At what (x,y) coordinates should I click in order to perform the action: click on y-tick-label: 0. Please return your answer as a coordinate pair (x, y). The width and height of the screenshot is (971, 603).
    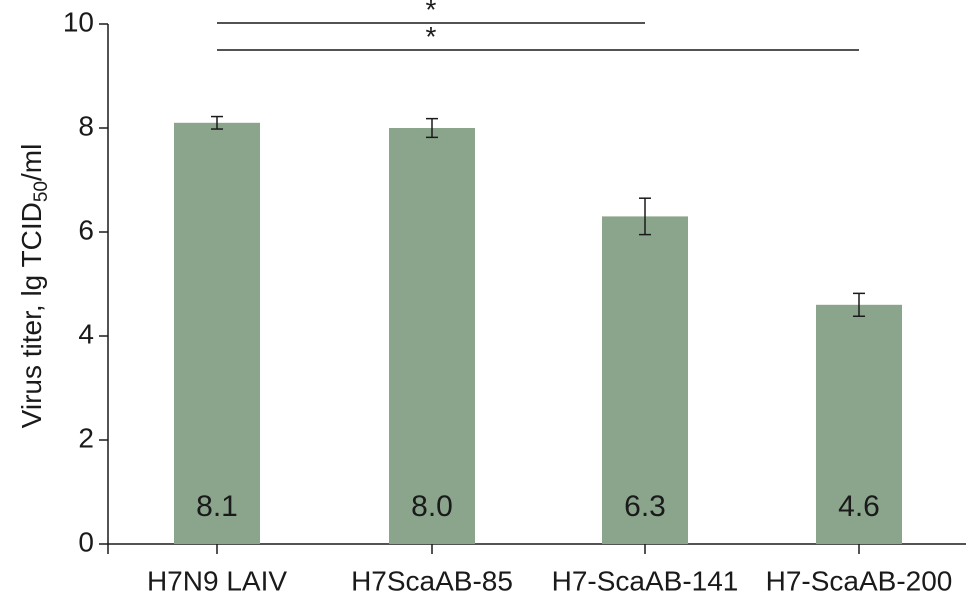
    Looking at the image, I should click on (86, 541).